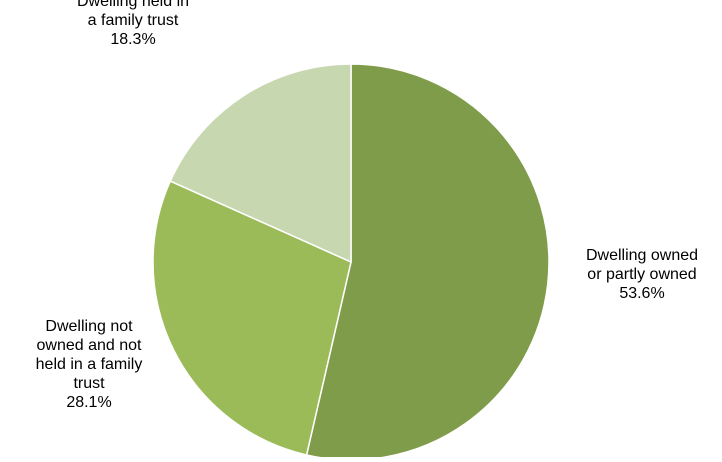 This screenshot has width=722, height=462. I want to click on slice-category-label-1-line-2: held in a family, so click(89, 364).